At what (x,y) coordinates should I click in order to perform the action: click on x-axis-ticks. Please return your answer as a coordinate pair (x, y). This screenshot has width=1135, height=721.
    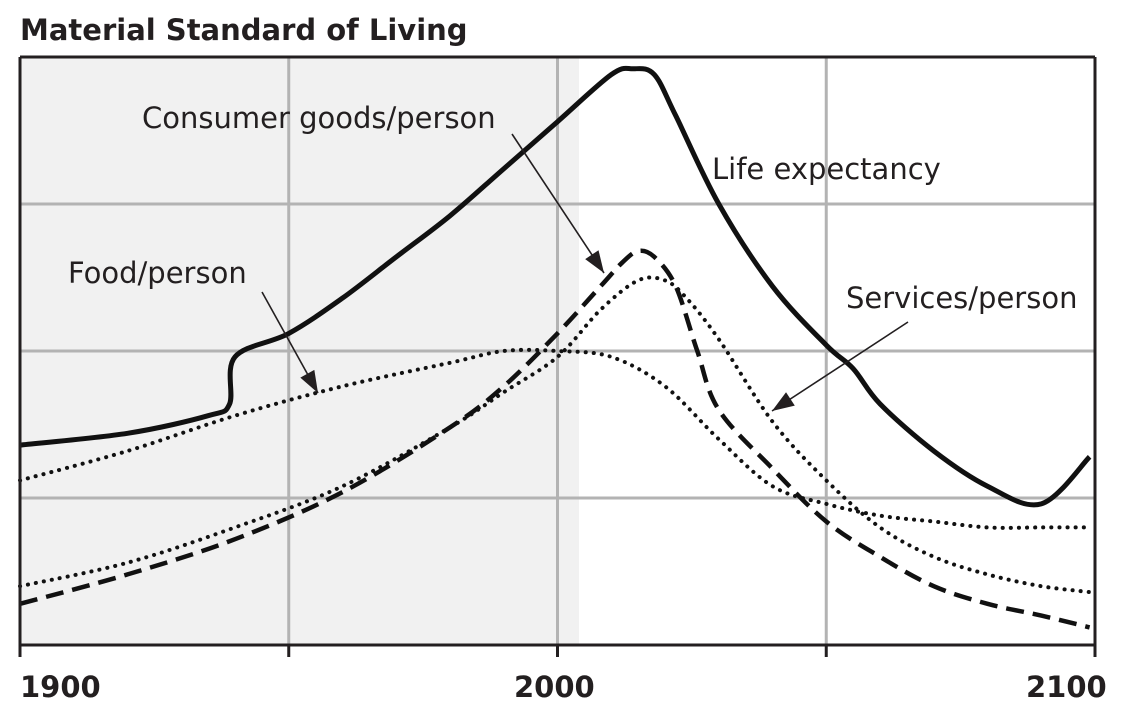
    Looking at the image, I should click on (557, 651).